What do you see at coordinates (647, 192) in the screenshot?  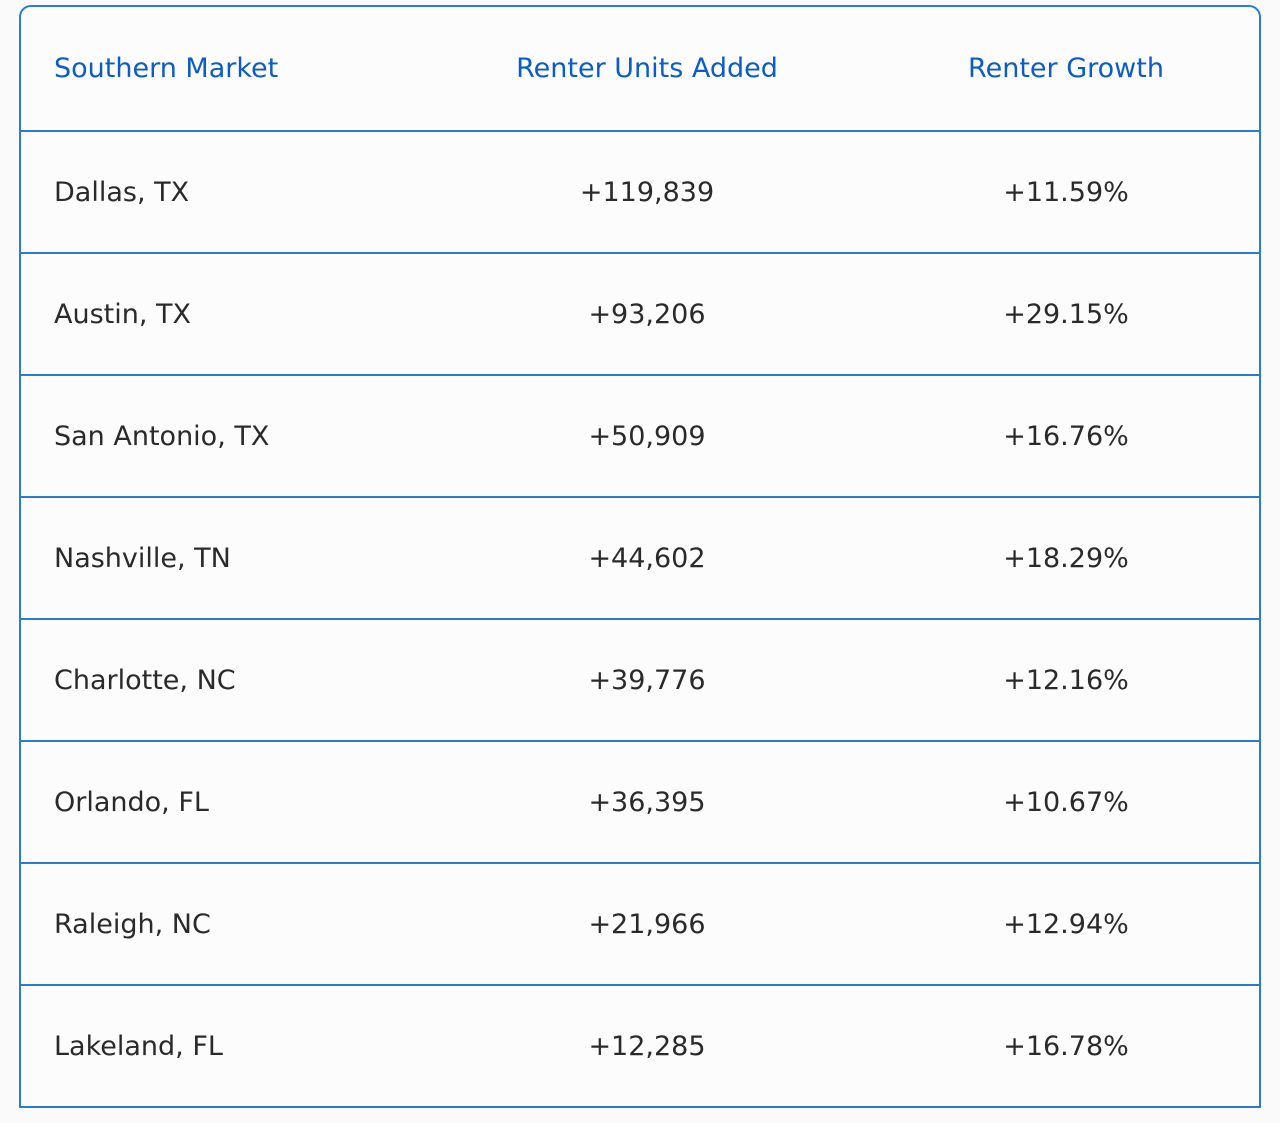 I see `table-cell: +119,839` at bounding box center [647, 192].